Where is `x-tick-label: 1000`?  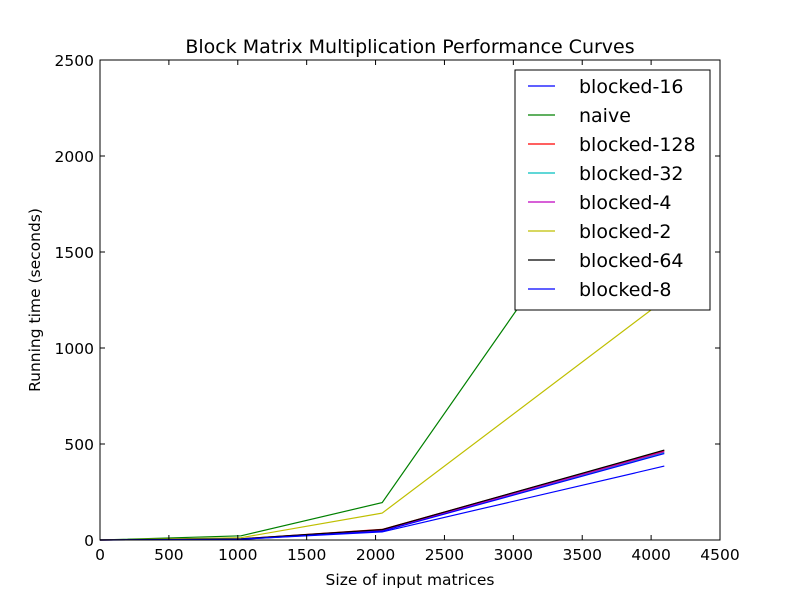
x-tick-label: 1000 is located at coordinates (237, 555).